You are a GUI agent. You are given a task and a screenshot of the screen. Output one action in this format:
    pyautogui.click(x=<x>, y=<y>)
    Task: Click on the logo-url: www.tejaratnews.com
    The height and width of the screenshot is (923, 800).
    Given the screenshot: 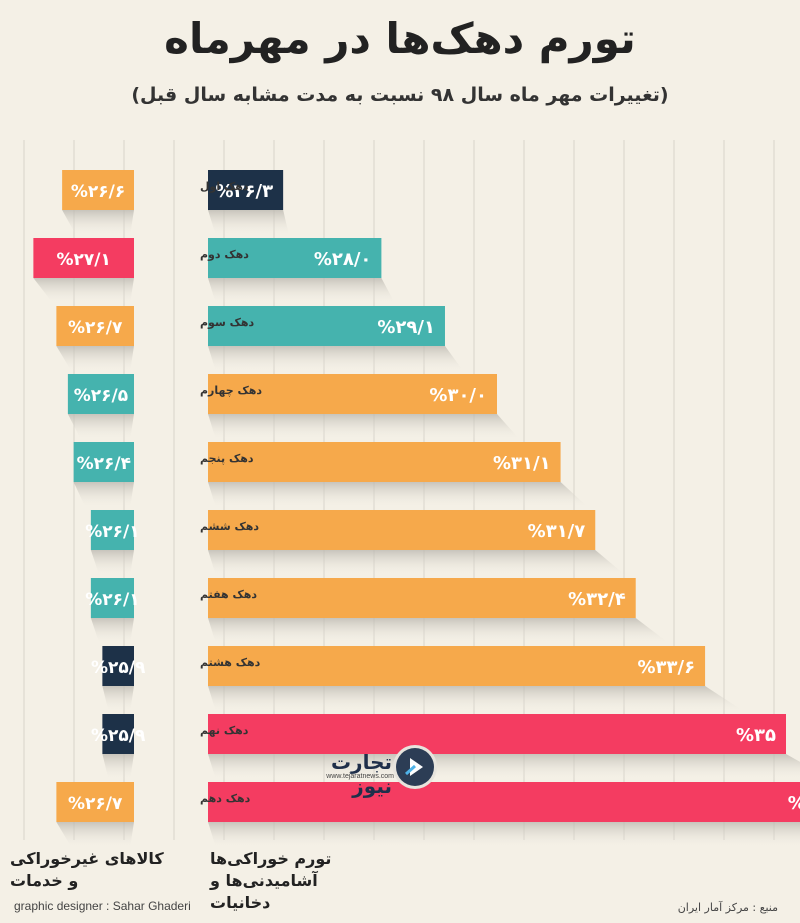 What is the action you would take?
    pyautogui.click(x=360, y=776)
    